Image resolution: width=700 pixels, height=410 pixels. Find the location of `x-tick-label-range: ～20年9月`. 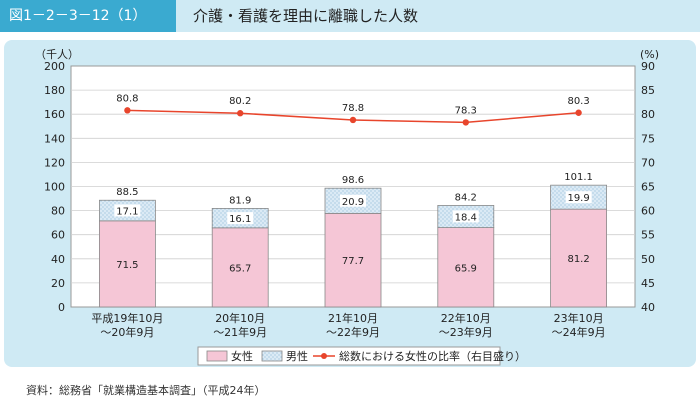

x-tick-label-range: ～20年9月 is located at coordinates (127, 332).